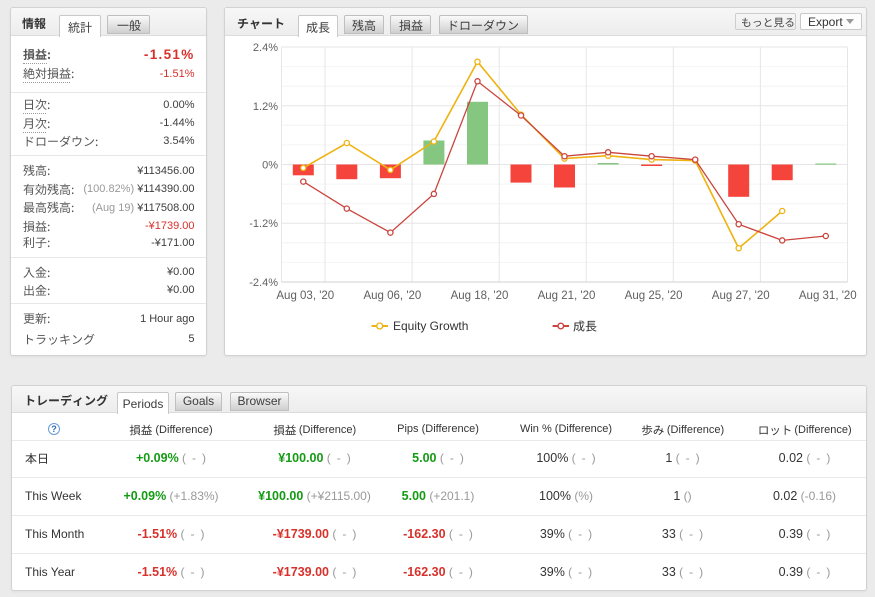 This screenshot has width=875, height=597. What do you see at coordinates (430, 326) in the screenshot?
I see `svg-text: Equity Growth` at bounding box center [430, 326].